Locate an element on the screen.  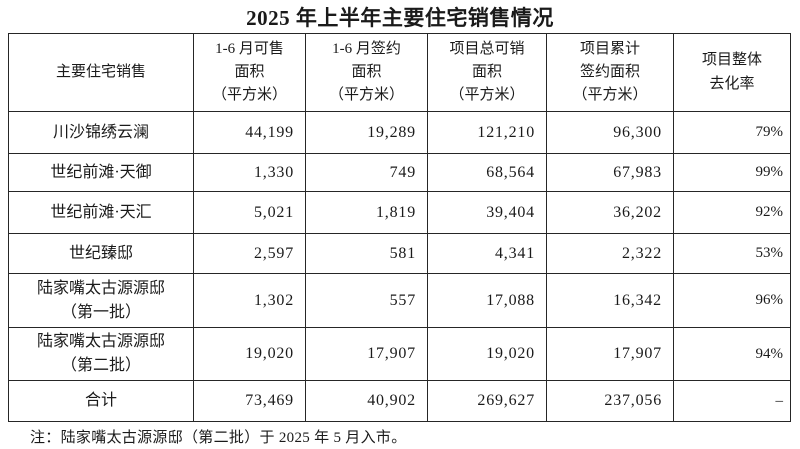
cell-project-name: 陆家嘴太古源源邸 （第二批） is located at coordinates (101, 354).